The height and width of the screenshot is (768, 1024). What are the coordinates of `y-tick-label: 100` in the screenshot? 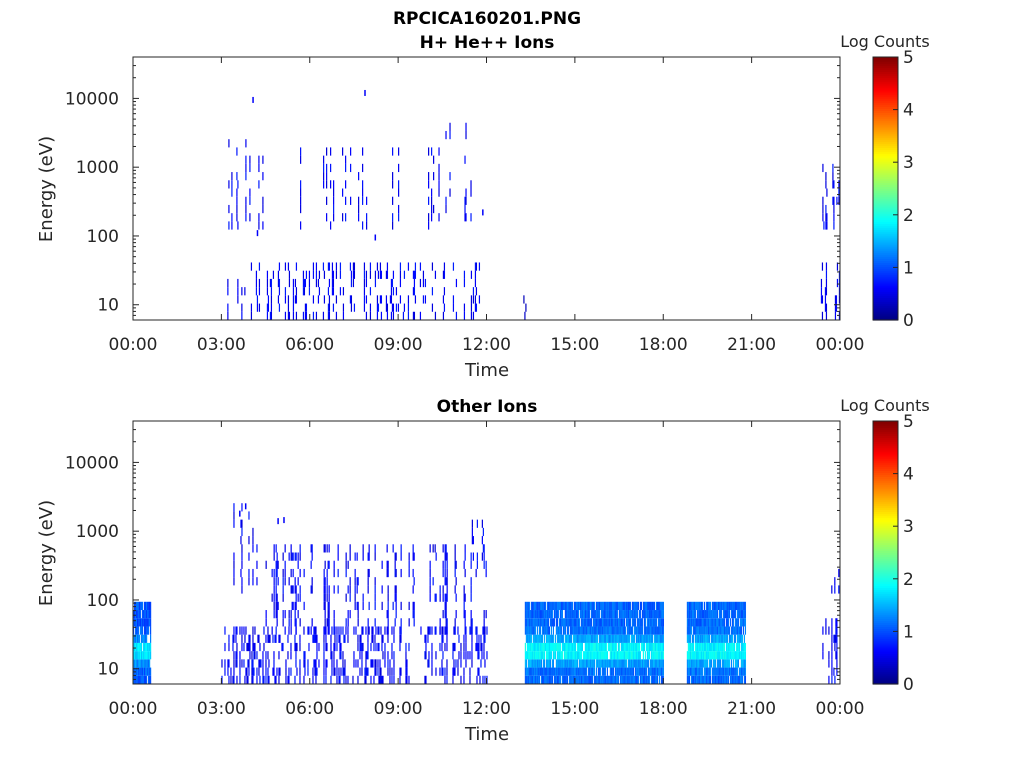 It's located at (103, 237).